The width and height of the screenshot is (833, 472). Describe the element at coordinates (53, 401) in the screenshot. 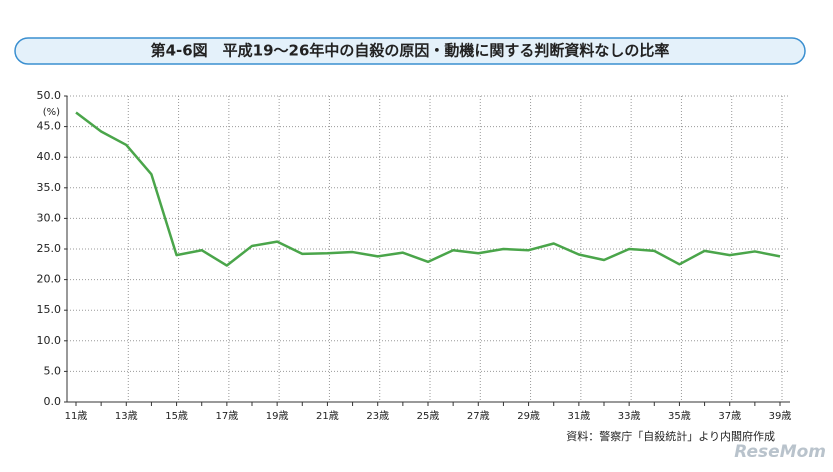

I see `y-tick-label: 0.0` at that location.